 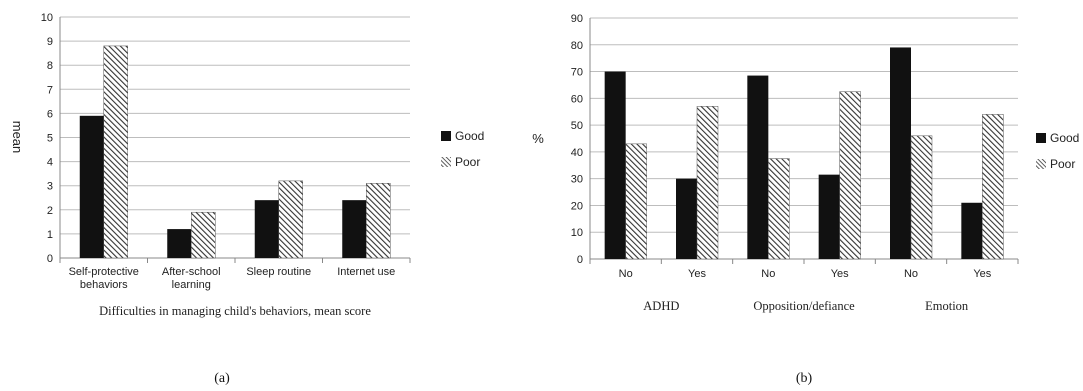 What do you see at coordinates (577, 46) in the screenshot?
I see `y-tick-label: 80` at bounding box center [577, 46].